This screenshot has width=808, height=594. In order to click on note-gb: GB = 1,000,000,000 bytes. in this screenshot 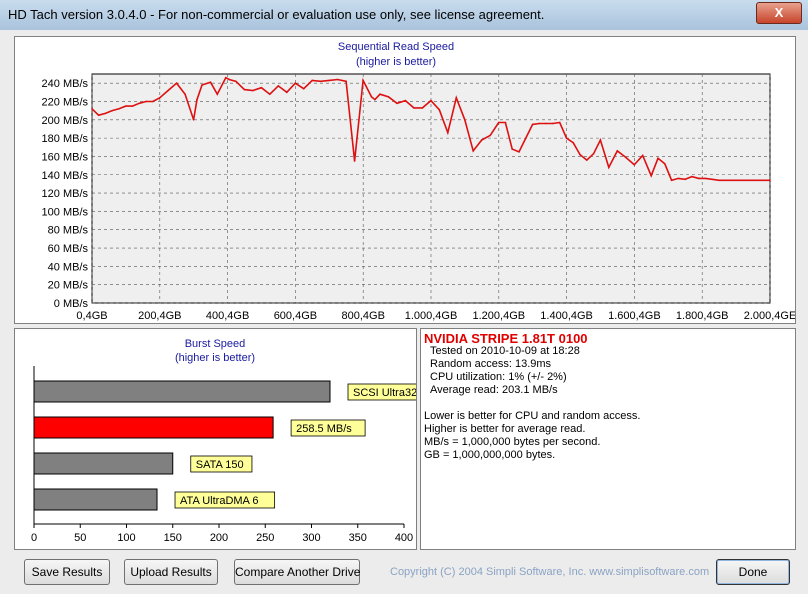, I will do `click(490, 455)`.